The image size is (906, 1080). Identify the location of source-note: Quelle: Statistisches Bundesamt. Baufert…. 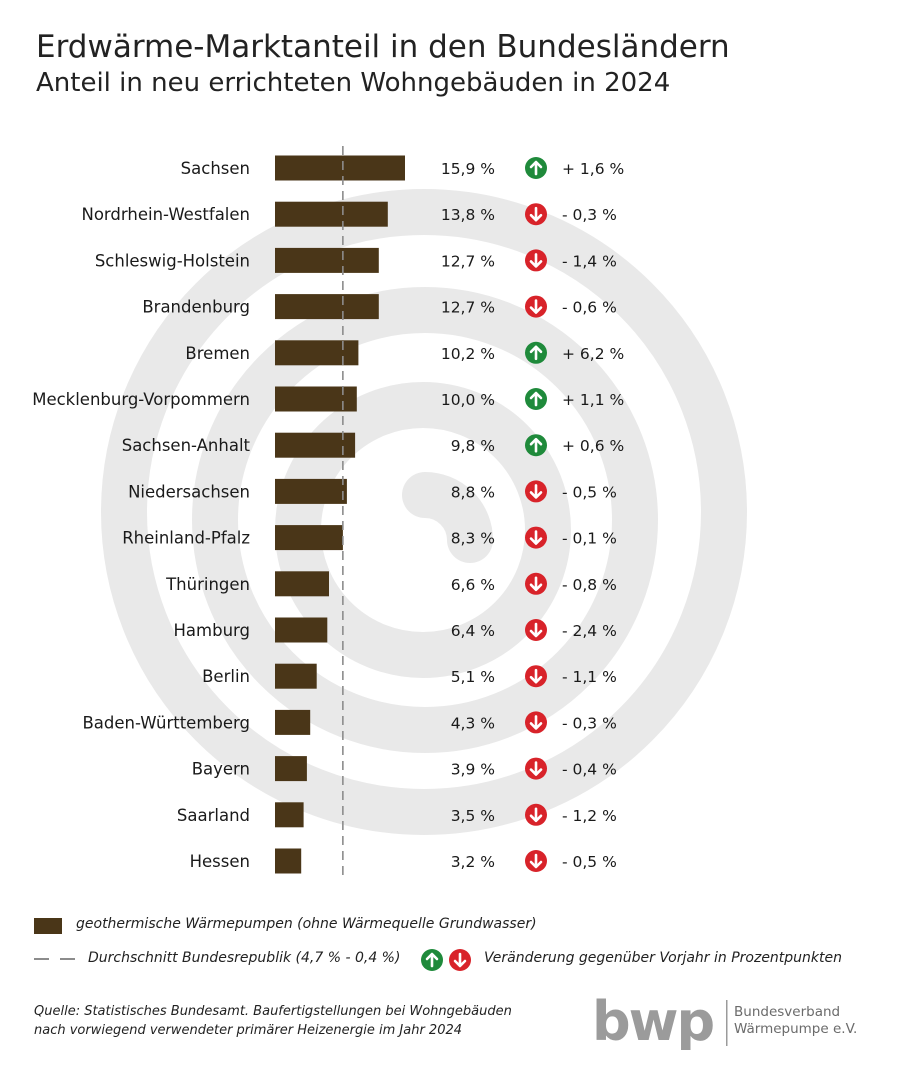
(273, 1021).